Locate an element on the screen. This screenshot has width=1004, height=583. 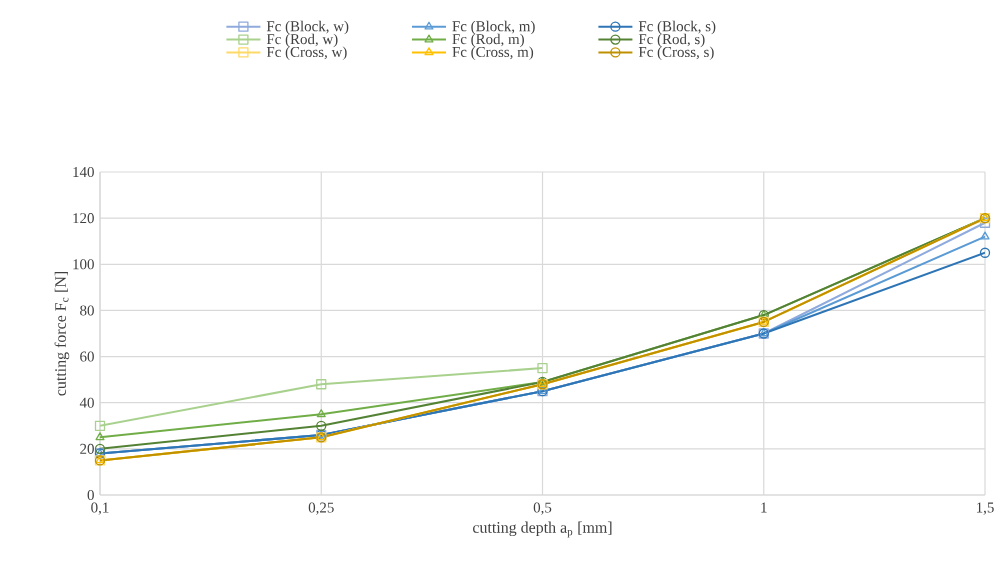
legend-label: Fc (Rod, s) is located at coordinates (671, 40).